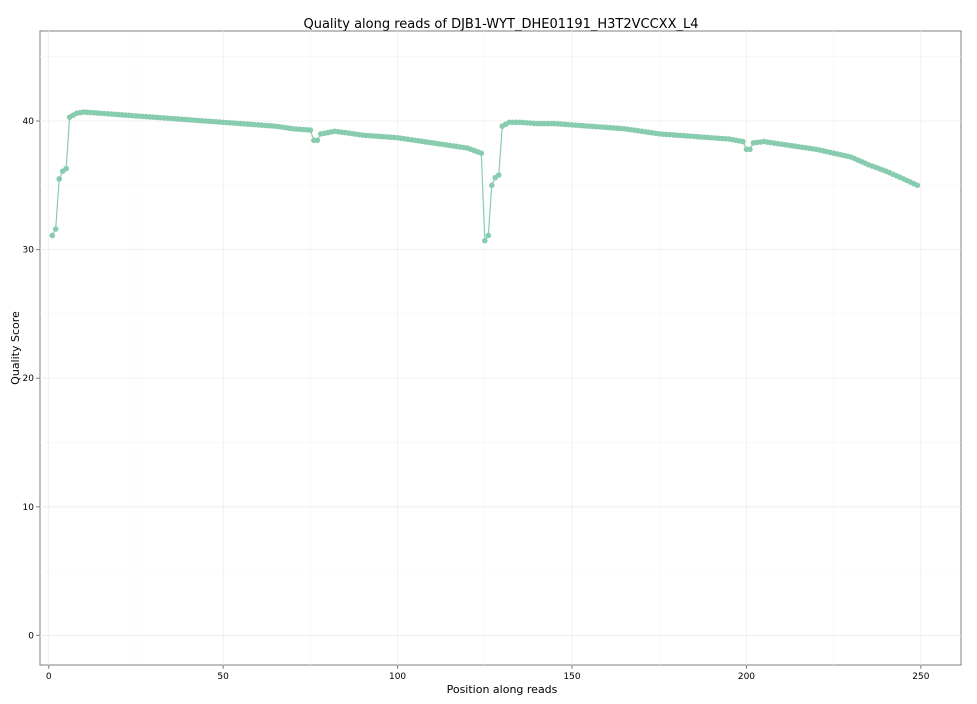 This screenshot has width=977, height=704. What do you see at coordinates (29, 122) in the screenshot?
I see `y-tick-label: 40` at bounding box center [29, 122].